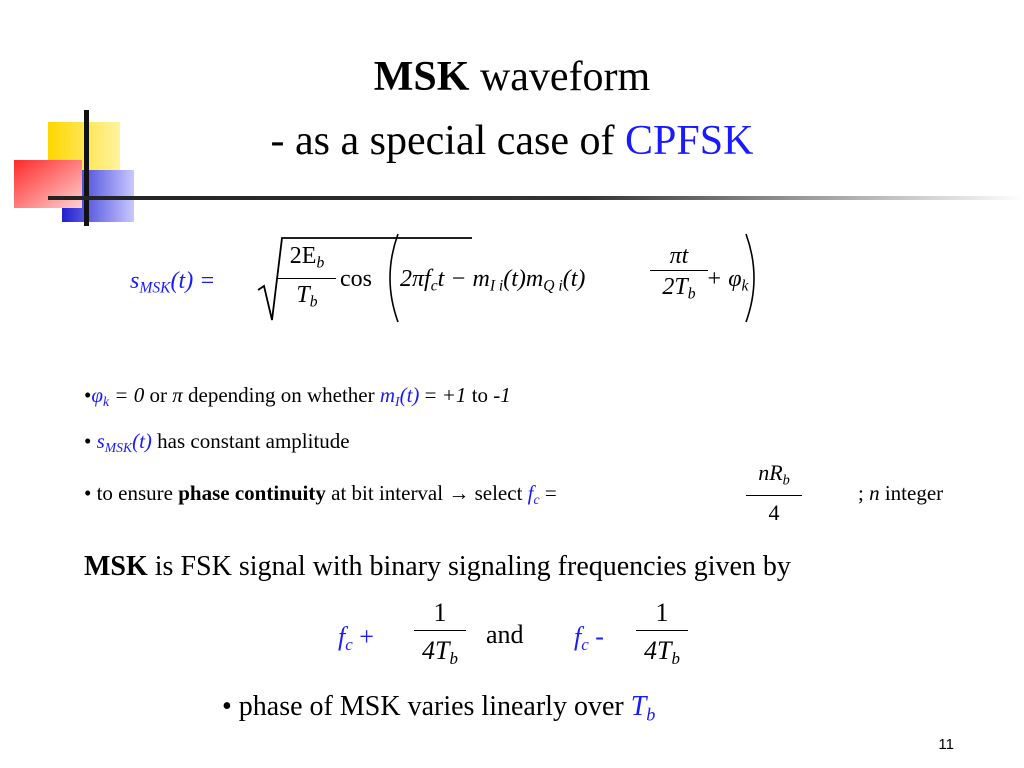 The width and height of the screenshot is (1024, 768). Describe the element at coordinates (774, 494) in the screenshot. I see `b3-fraction: nRb 4` at that location.